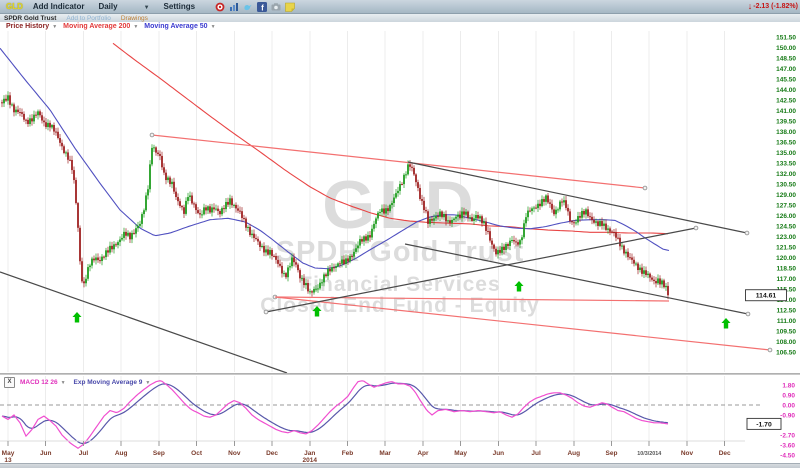  Describe the element at coordinates (750, 6) in the screenshot. I see `down-arrow-icon: ↓` at that location.